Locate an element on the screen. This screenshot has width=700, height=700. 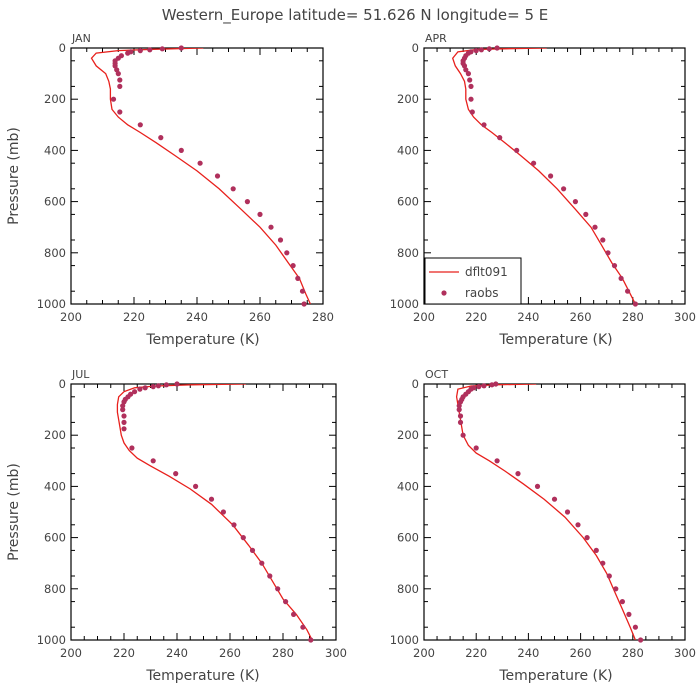
panel-label: OCT is located at coordinates (436, 374).